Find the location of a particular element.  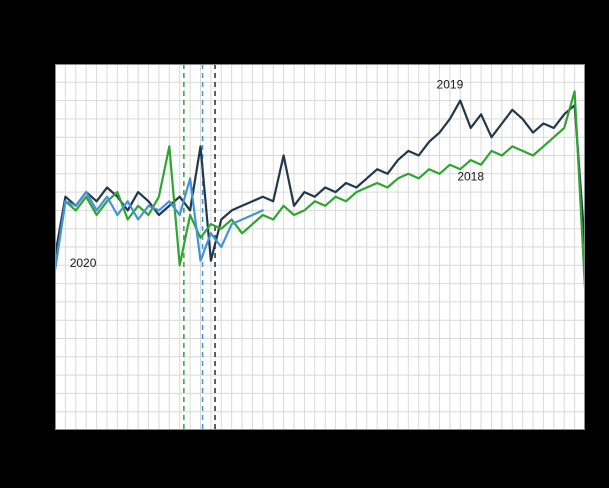

series-line-2020 is located at coordinates (159, 224).